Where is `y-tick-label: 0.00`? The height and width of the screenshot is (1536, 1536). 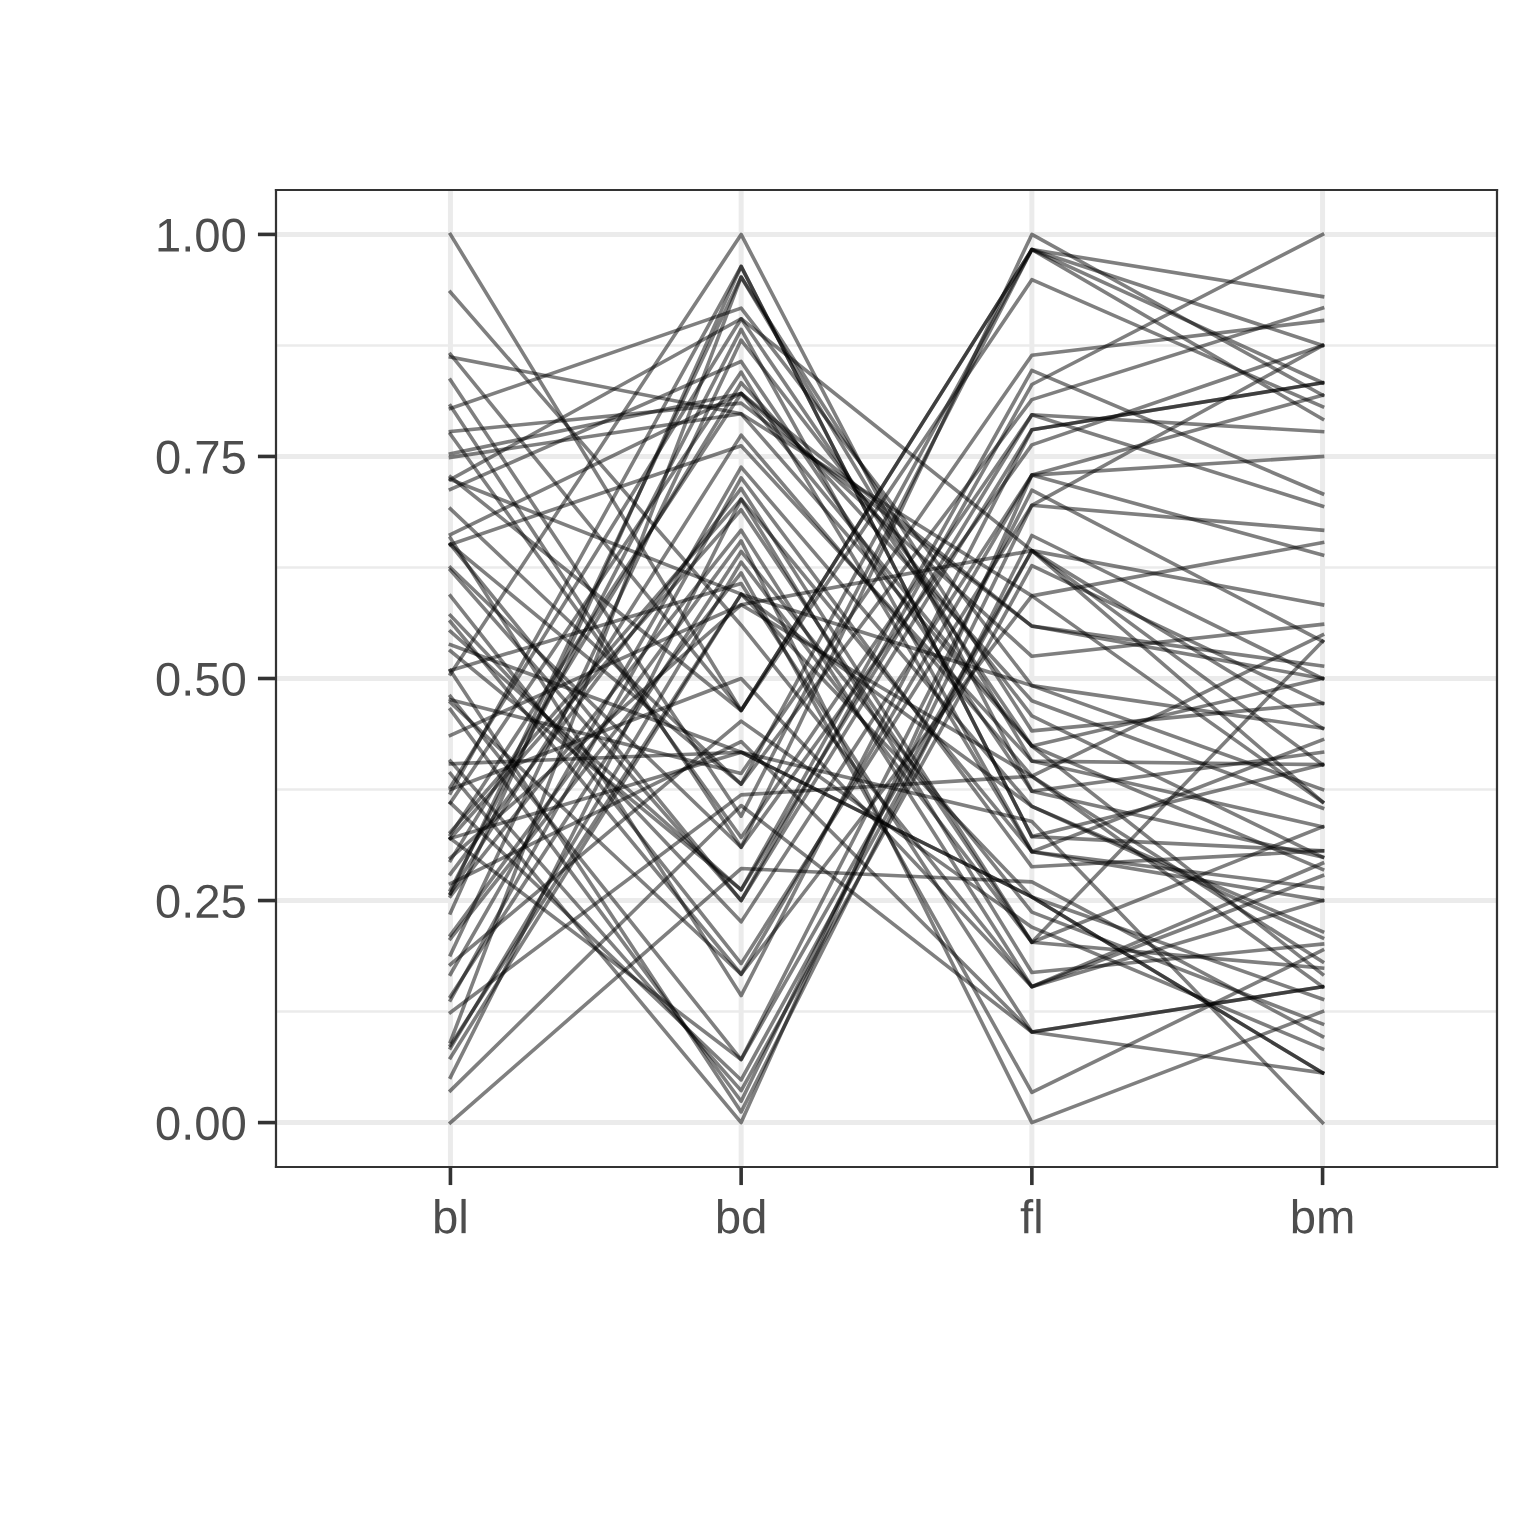
y-tick-label: 0.00 is located at coordinates (200, 1123).